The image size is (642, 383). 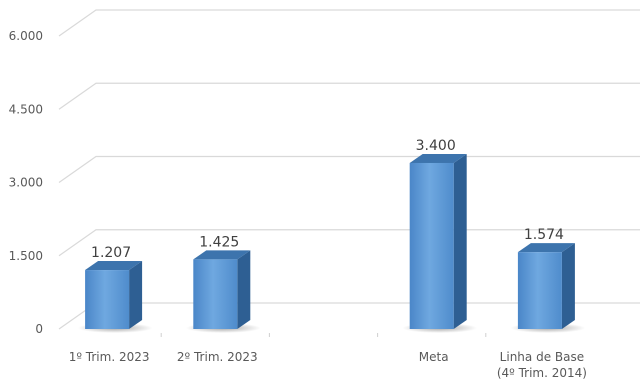 What do you see at coordinates (542, 357) in the screenshot?
I see `x-category-label: Linha de Base` at bounding box center [542, 357].